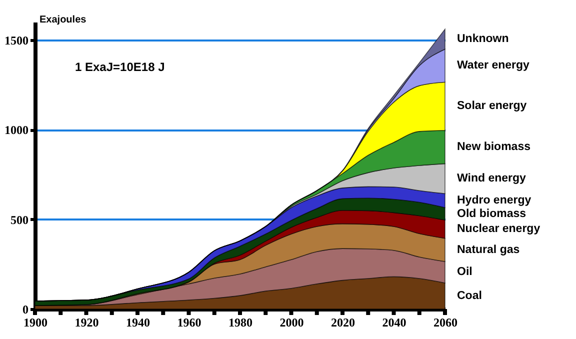 This screenshot has width=576, height=339. Describe the element at coordinates (492, 106) in the screenshot. I see `series-label: Solar energy` at that location.